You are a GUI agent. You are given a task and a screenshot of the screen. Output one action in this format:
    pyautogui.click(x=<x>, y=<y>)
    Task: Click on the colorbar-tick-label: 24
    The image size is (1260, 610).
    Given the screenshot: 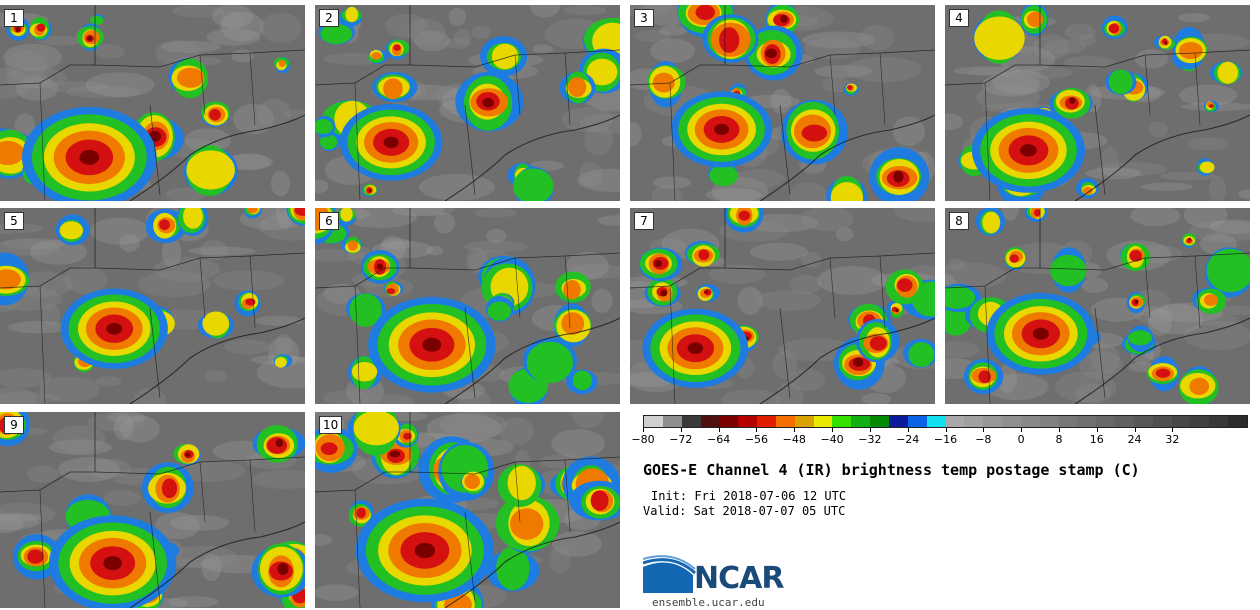 What is the action you would take?
    pyautogui.click(x=1134, y=439)
    